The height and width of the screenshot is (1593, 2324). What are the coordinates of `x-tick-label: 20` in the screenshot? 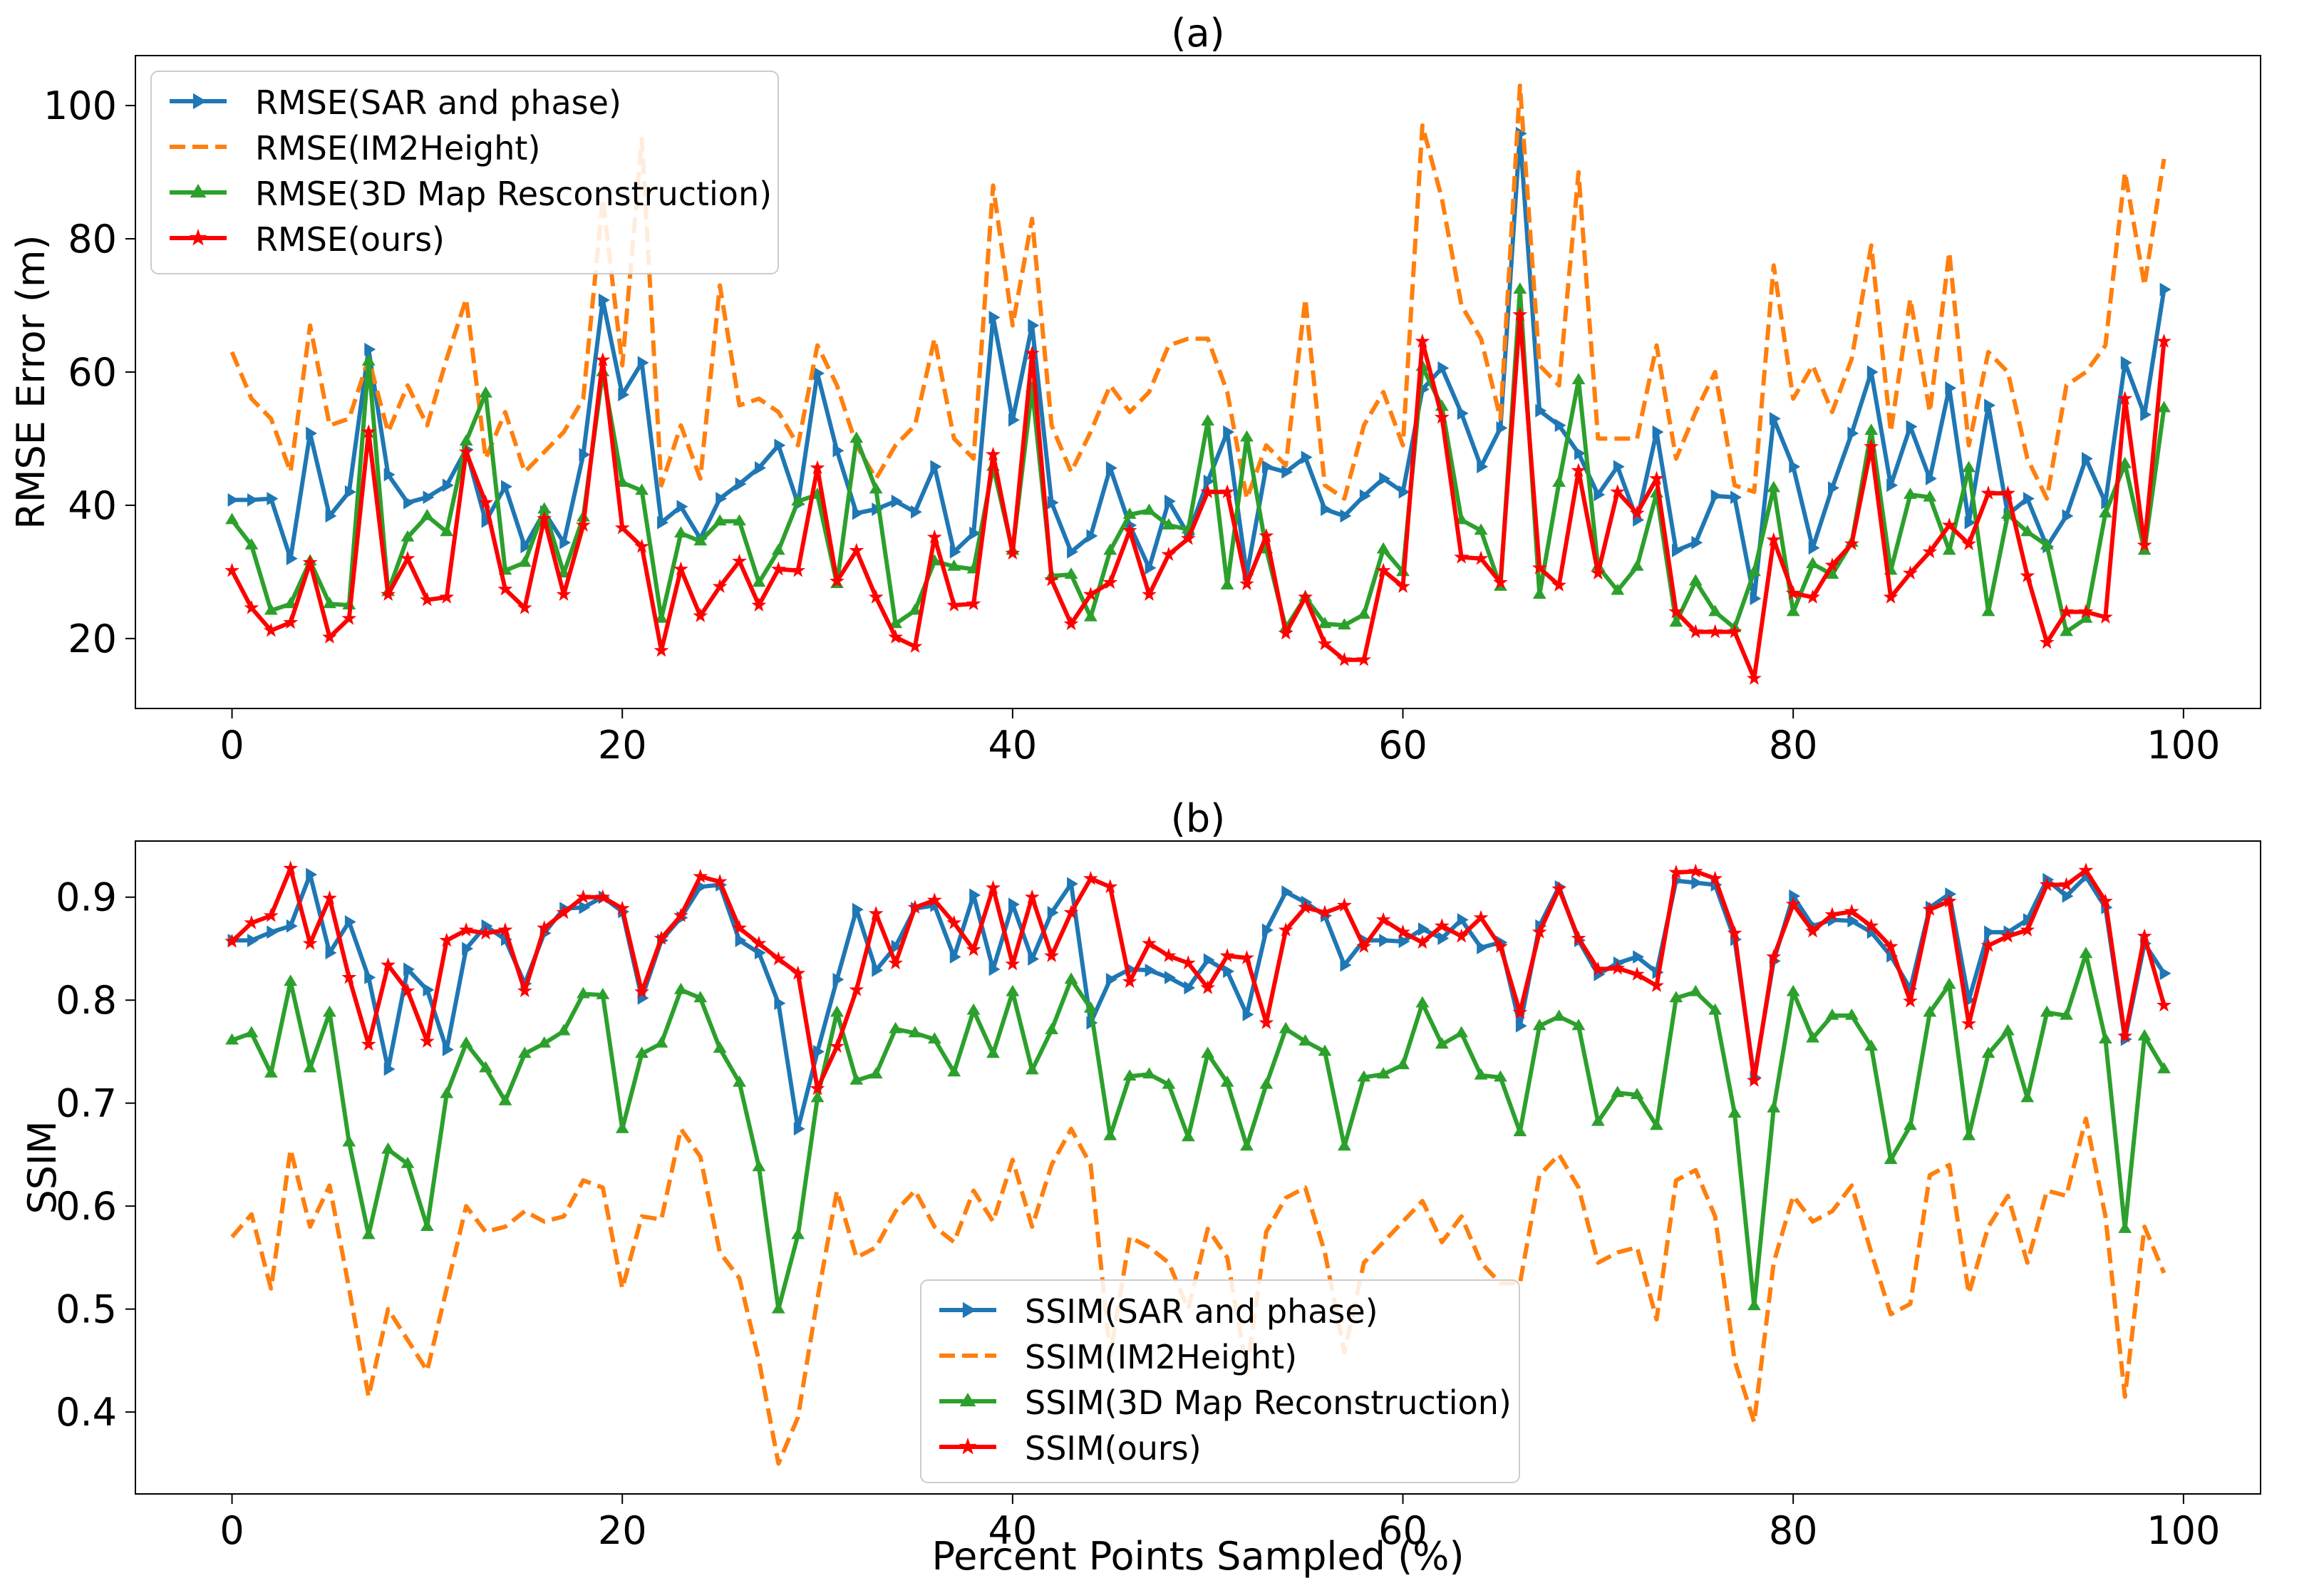 It's located at (623, 745).